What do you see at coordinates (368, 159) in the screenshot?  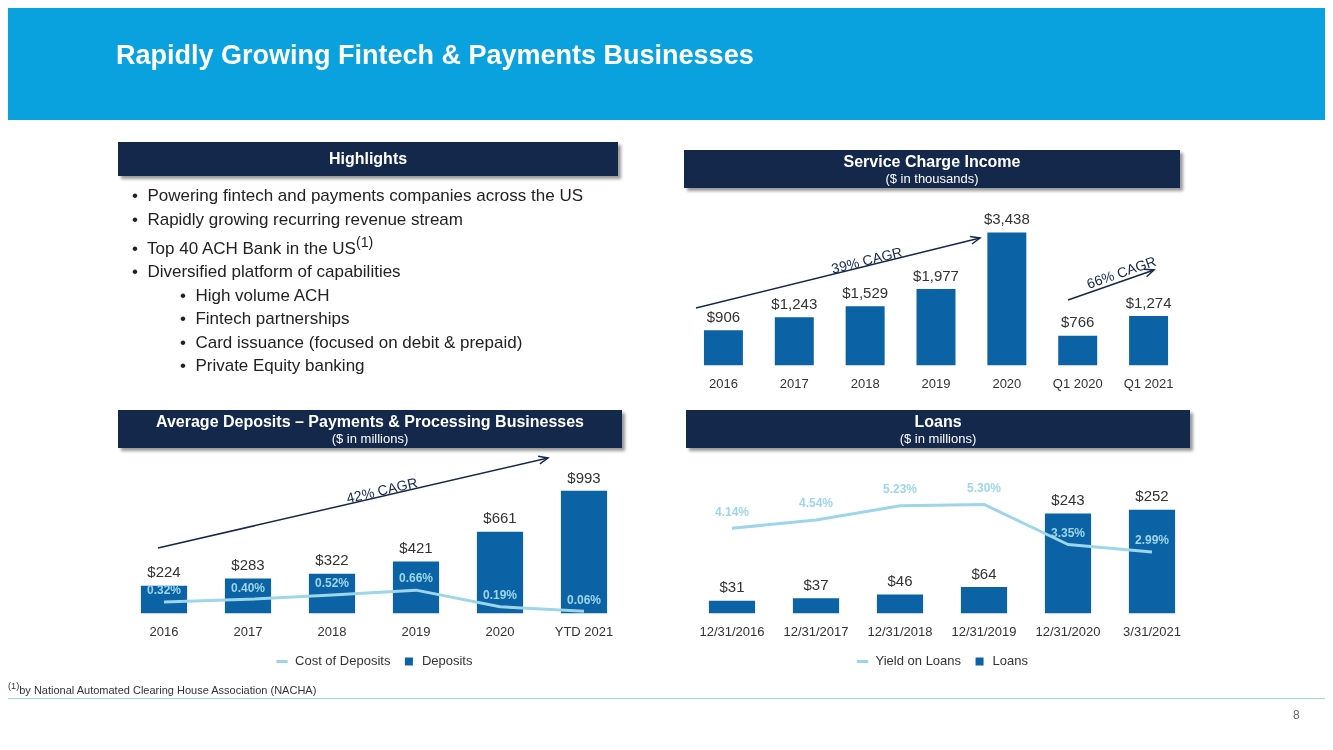 I see `text: Highlights` at bounding box center [368, 159].